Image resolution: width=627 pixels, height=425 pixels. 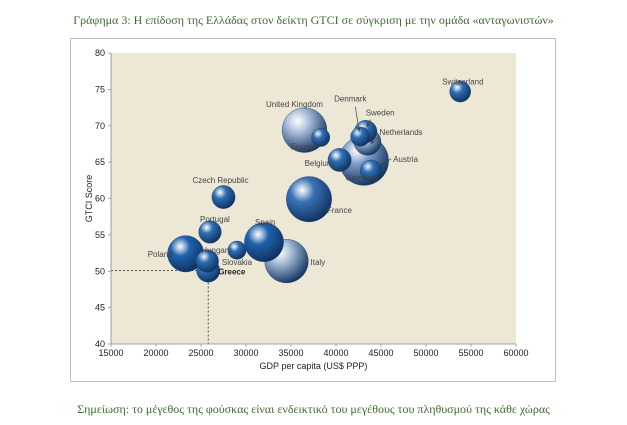 I want to click on bubble-label-belgium: Belgium, so click(x=319, y=163).